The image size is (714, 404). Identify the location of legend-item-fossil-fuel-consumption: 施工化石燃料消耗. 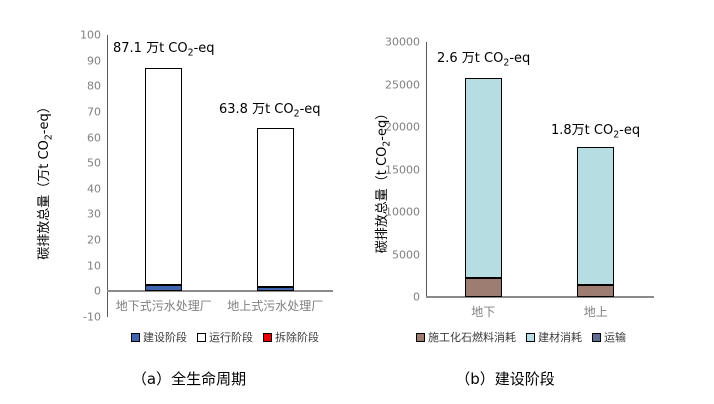
(466, 337).